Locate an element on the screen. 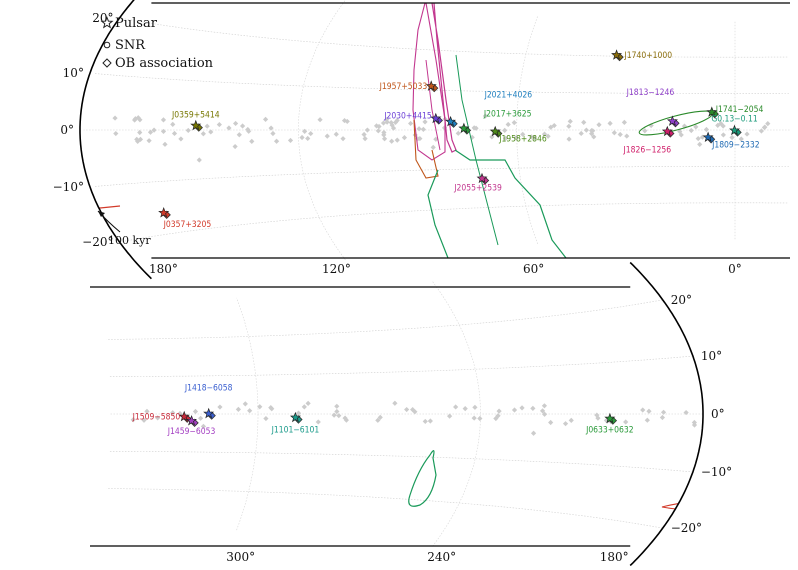 This screenshot has width=798, height=570. pulsar-g0-13-0-11: G0.13−0.11 is located at coordinates (734, 125).